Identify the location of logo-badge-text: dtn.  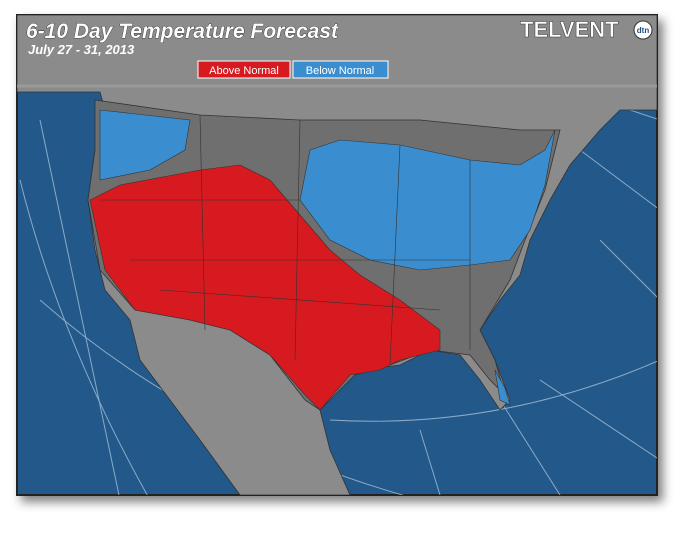
(643, 30).